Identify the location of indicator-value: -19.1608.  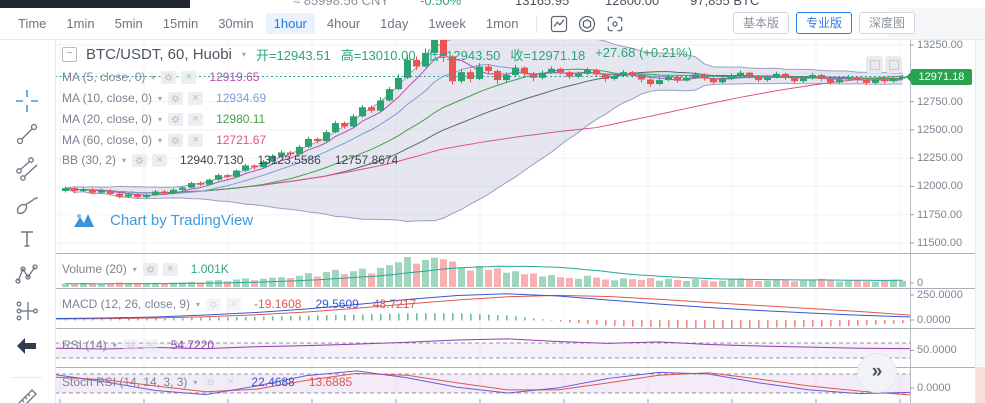
(278, 304).